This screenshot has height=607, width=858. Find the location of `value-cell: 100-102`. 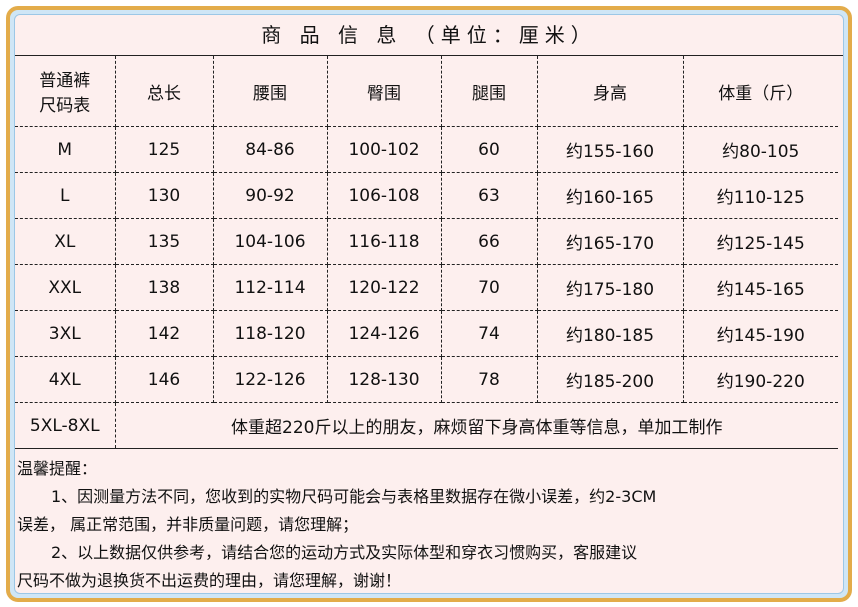

value-cell: 100-102 is located at coordinates (384, 149).